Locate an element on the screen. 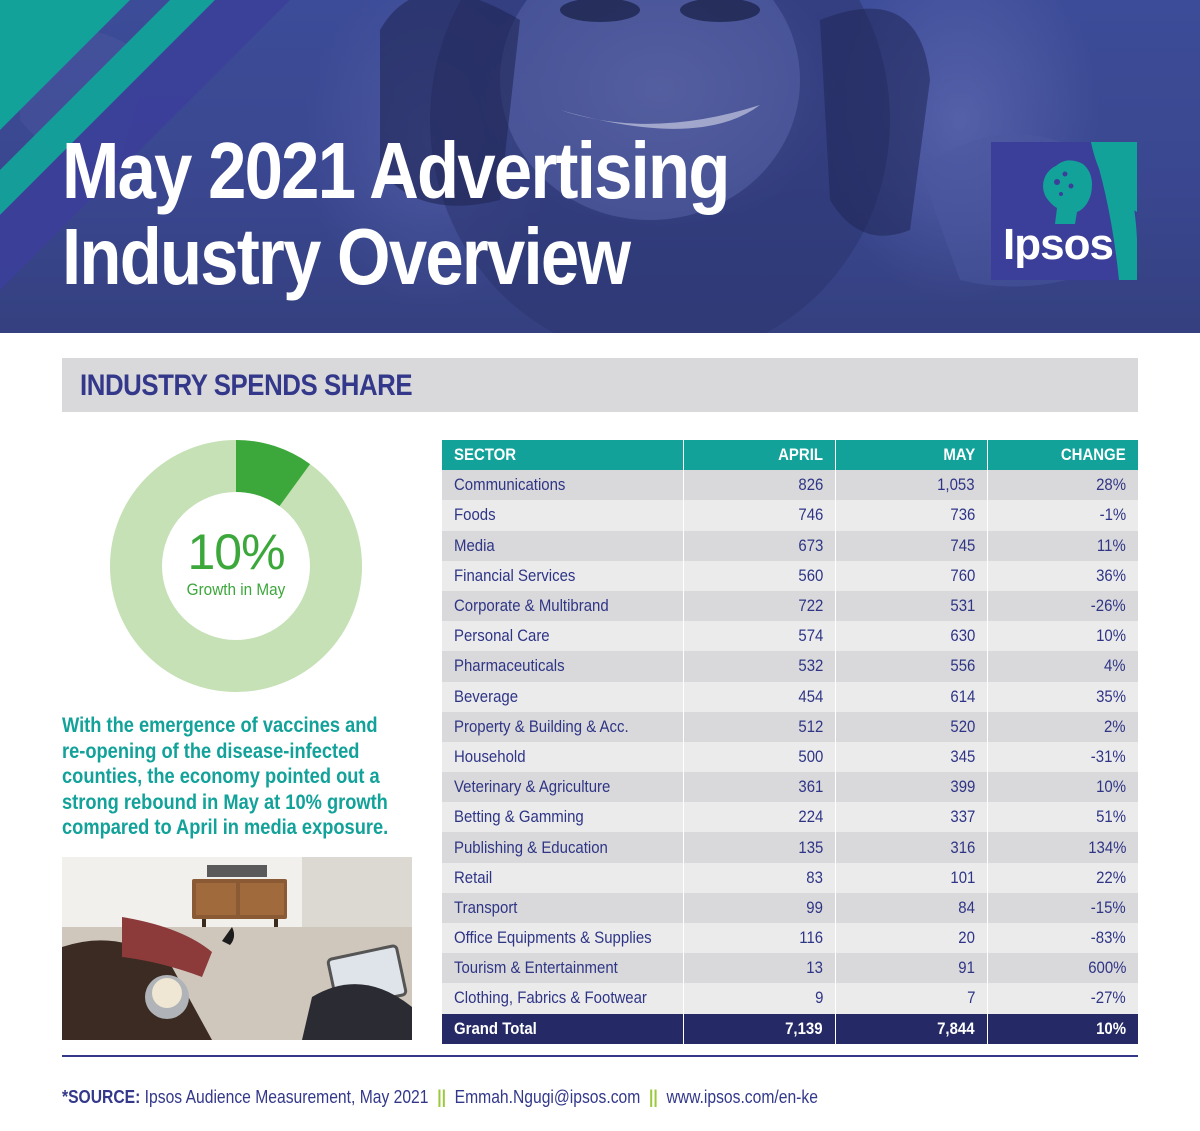 The width and height of the screenshot is (1200, 1131). cell-change: 51% is located at coordinates (1062, 817).